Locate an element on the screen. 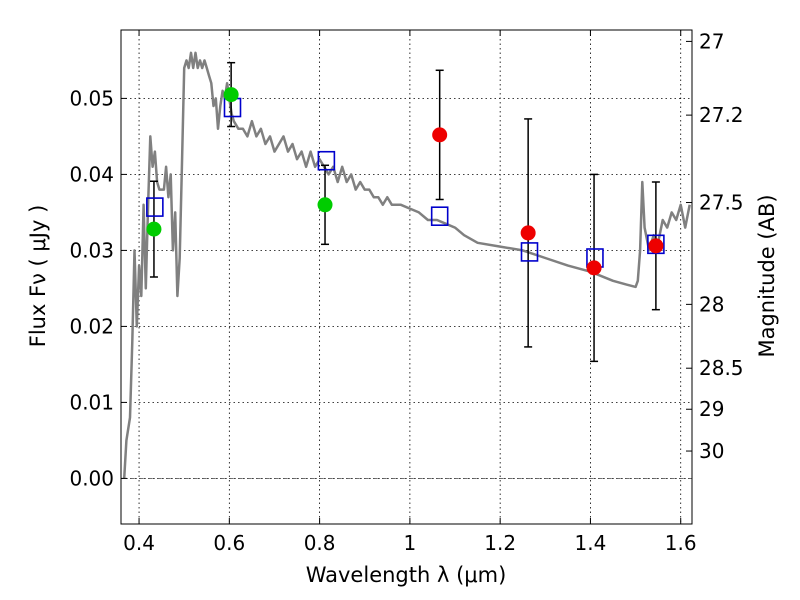 This screenshot has width=800, height=600. x-tick-label: 1 is located at coordinates (410, 543).